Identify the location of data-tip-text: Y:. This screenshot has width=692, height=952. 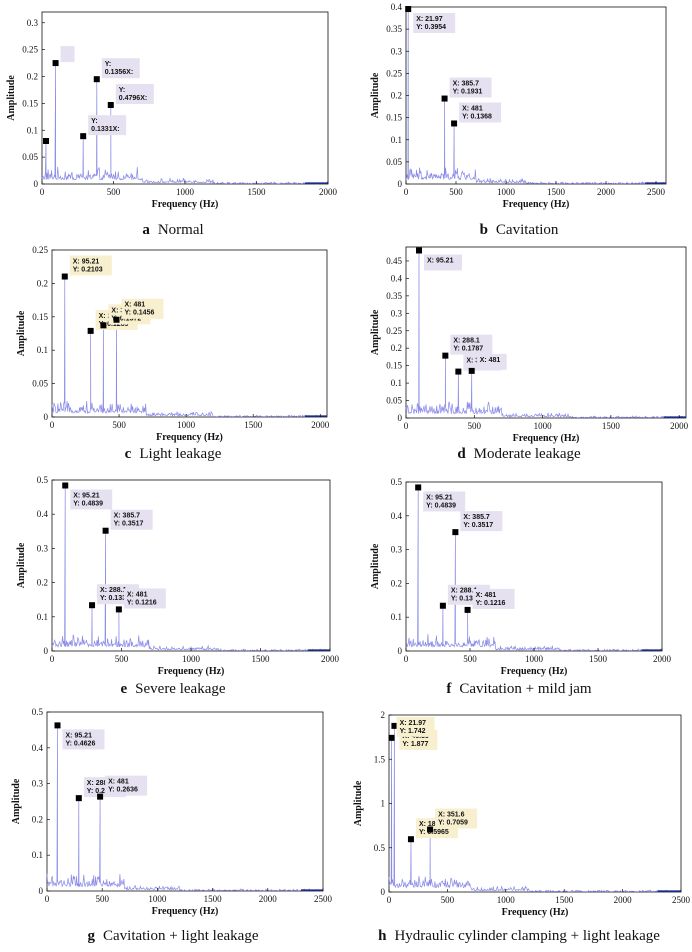
(94, 121).